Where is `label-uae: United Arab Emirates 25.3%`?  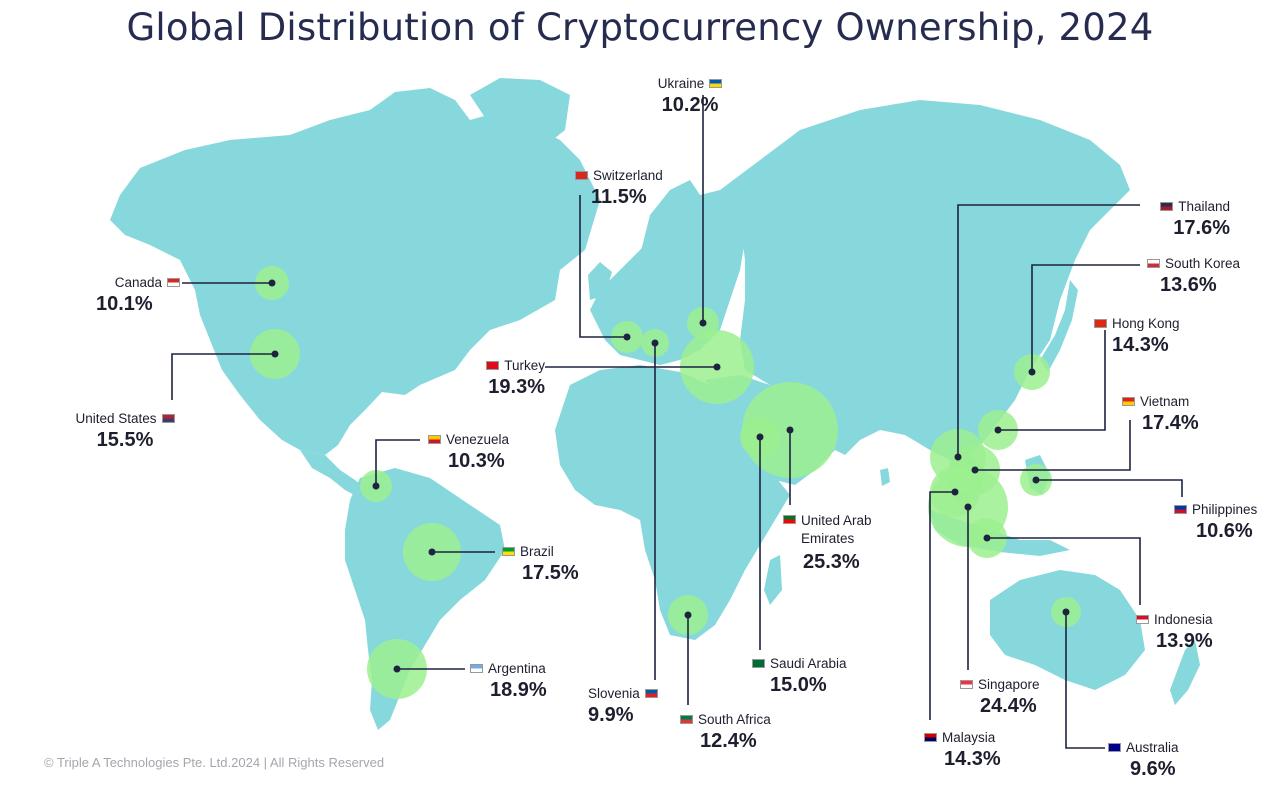
label-uae: United Arab Emirates 25.3% is located at coordinates (827, 543).